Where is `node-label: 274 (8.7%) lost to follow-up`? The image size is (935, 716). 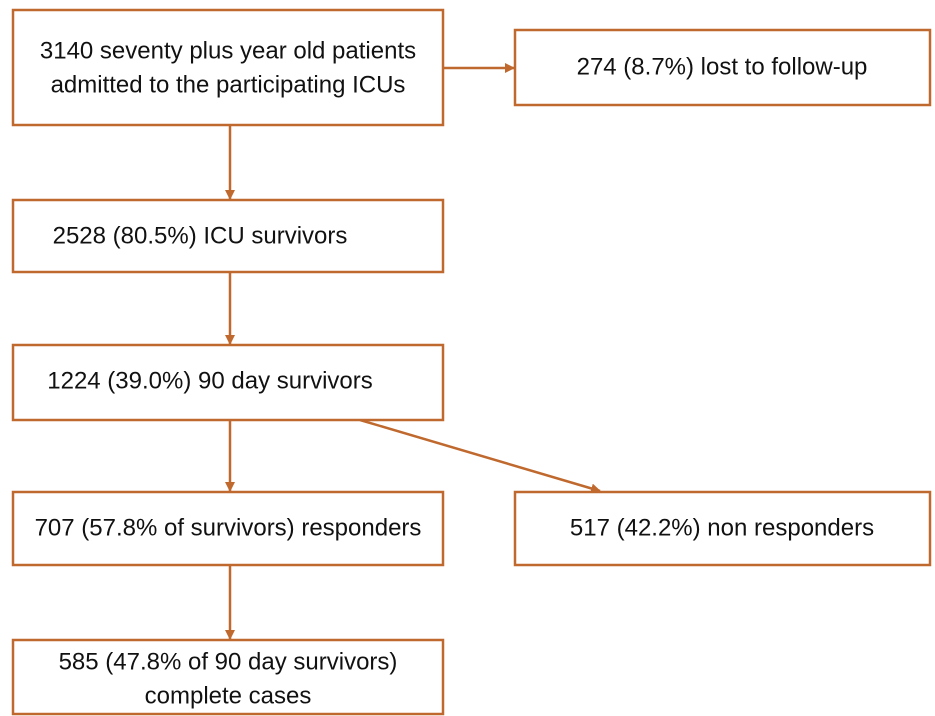
node-label: 274 (8.7%) lost to follow-up is located at coordinates (722, 66).